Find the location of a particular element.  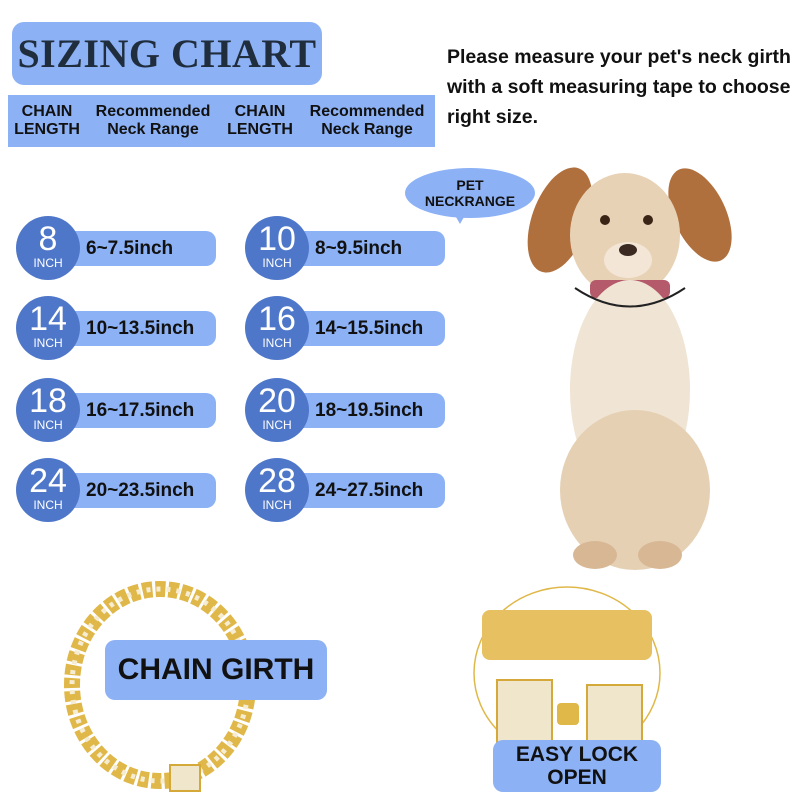

size-row: 18~19.5inch 20 INCH is located at coordinates (345, 411).